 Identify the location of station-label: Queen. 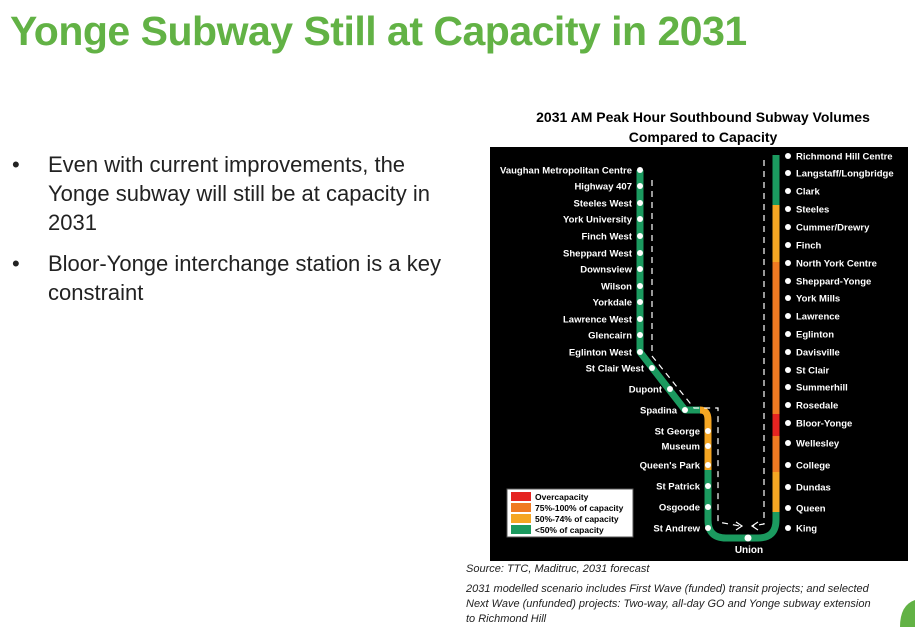
(811, 509).